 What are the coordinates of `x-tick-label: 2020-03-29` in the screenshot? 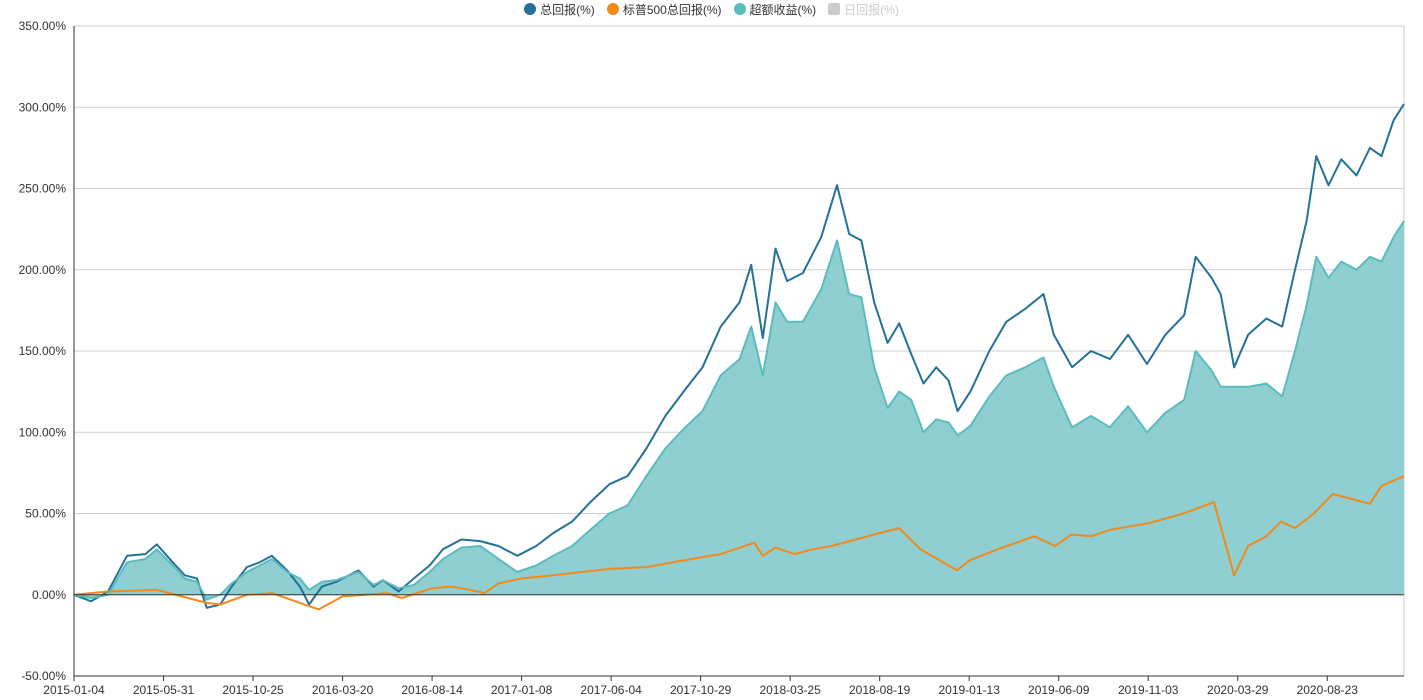 It's located at (1238, 690).